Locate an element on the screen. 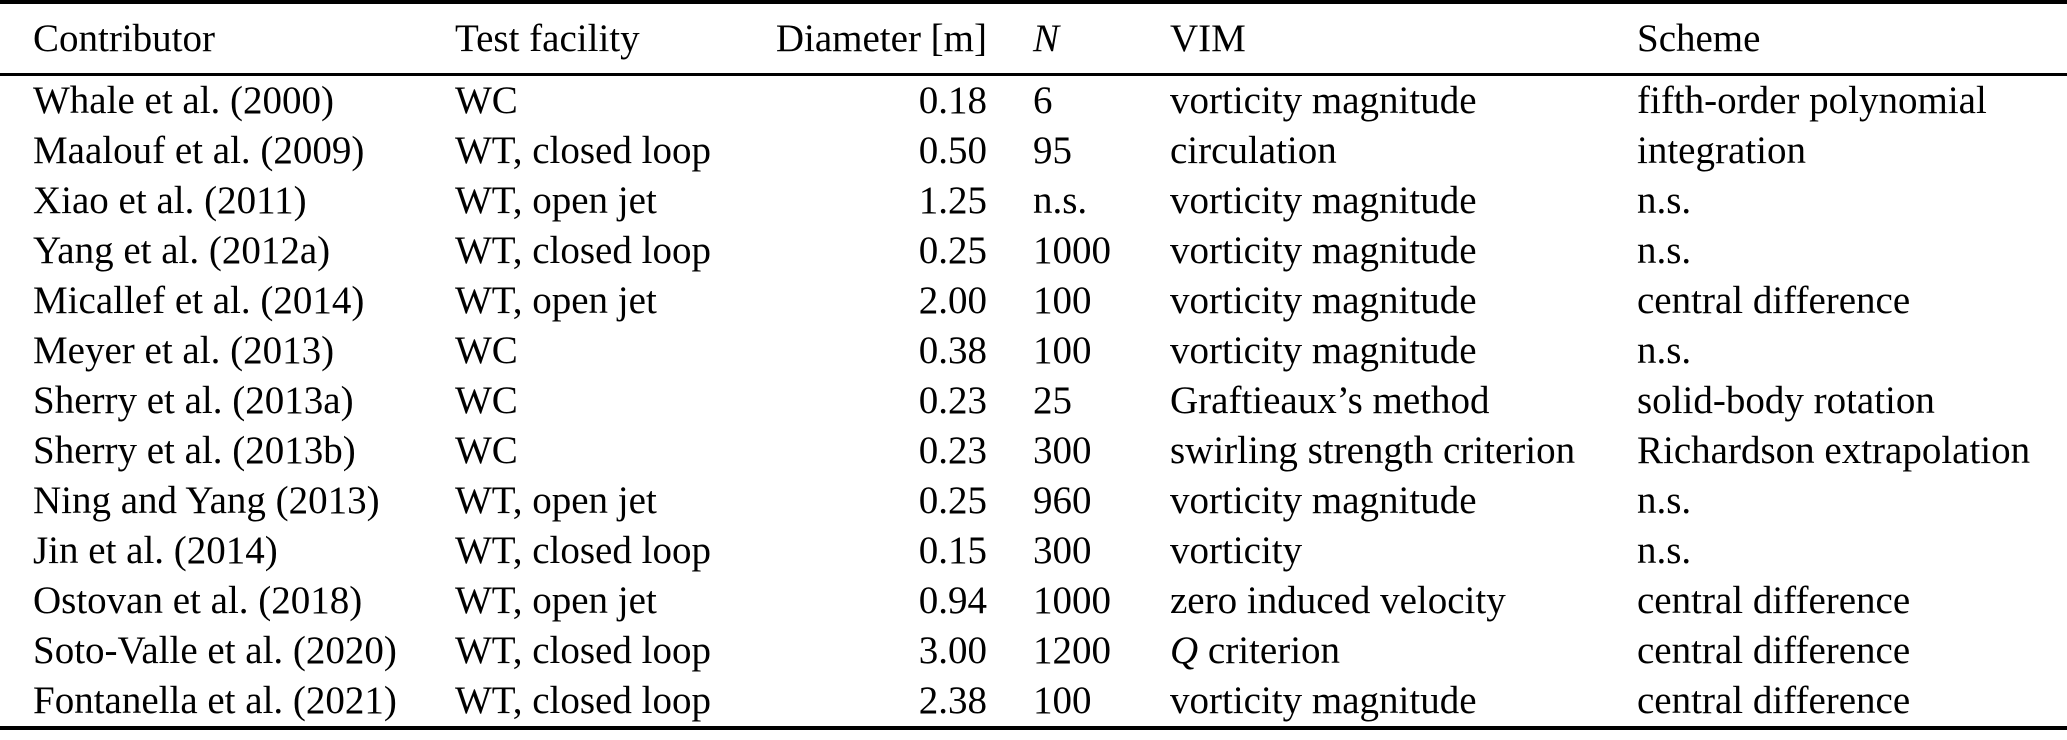 Image resolution: width=2067 pixels, height=740 pixels. cell-contributor: Meyer et al. (2013) is located at coordinates (184, 350).